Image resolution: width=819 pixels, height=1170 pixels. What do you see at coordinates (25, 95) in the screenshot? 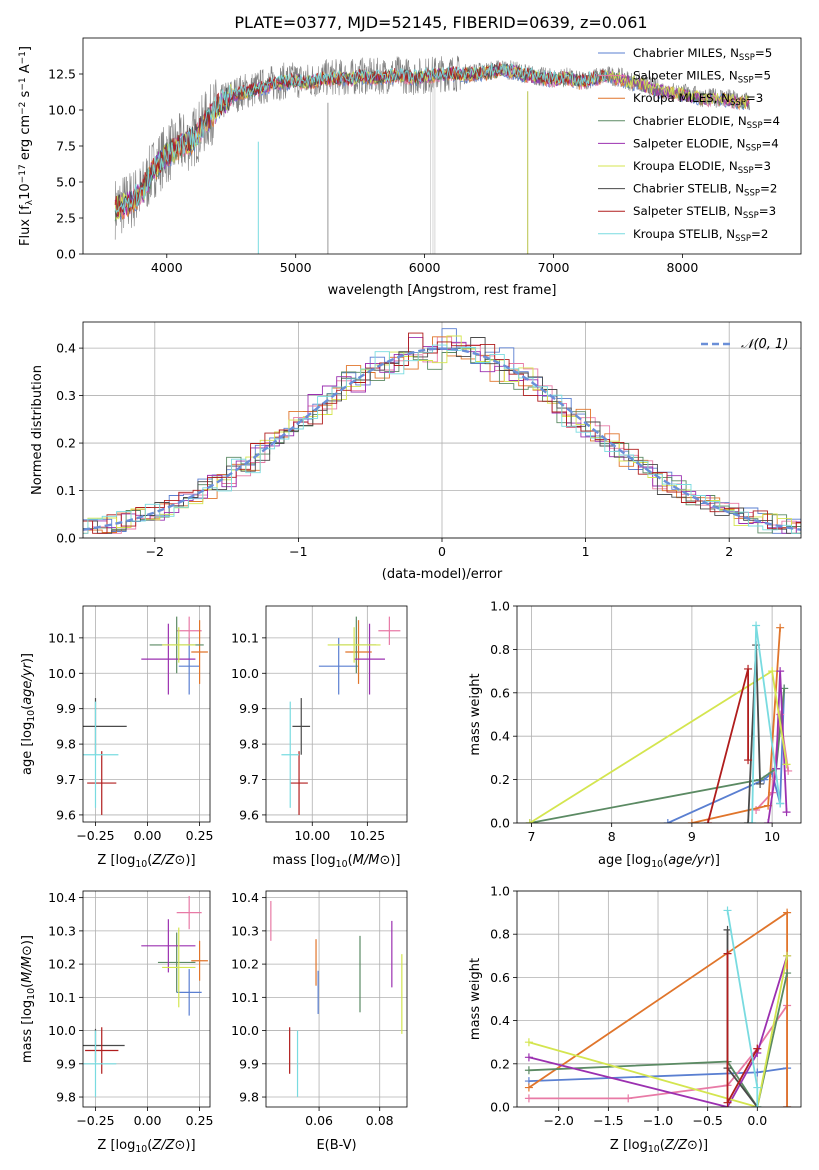
I see `label-part: s` at bounding box center [25, 95].